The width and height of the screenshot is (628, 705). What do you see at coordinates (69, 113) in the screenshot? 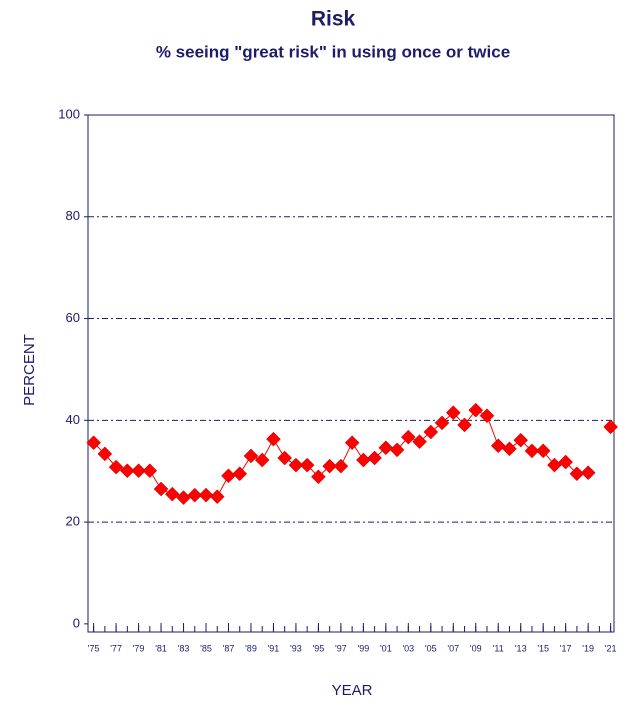
I see `y-tick-label: 100` at bounding box center [69, 113].